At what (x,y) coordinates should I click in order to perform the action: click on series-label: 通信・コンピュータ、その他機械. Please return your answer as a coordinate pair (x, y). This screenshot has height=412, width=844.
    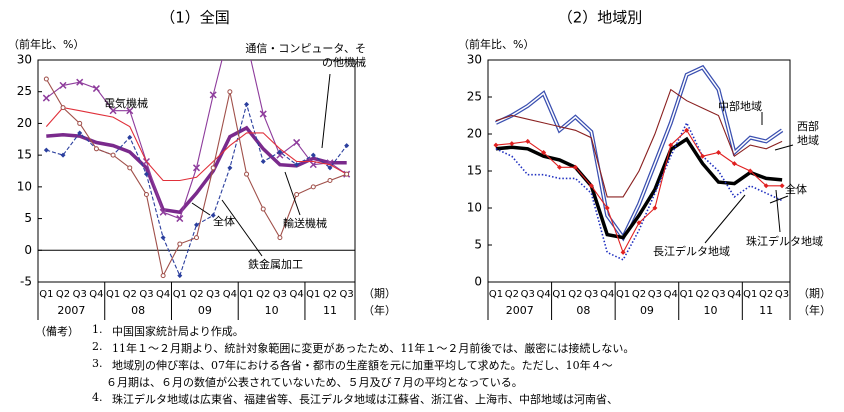
    Looking at the image, I should click on (305, 55).